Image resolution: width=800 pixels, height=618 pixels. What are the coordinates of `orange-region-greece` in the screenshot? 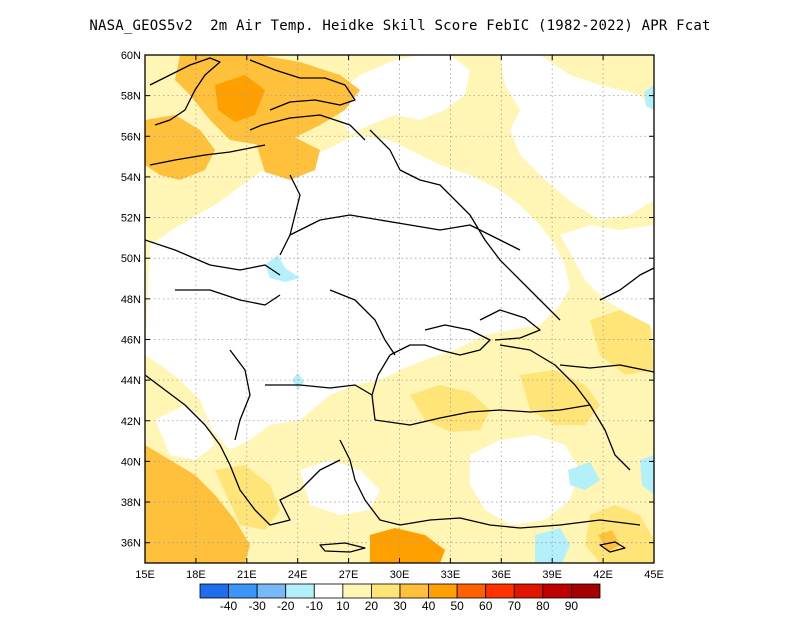 It's located at (247, 497).